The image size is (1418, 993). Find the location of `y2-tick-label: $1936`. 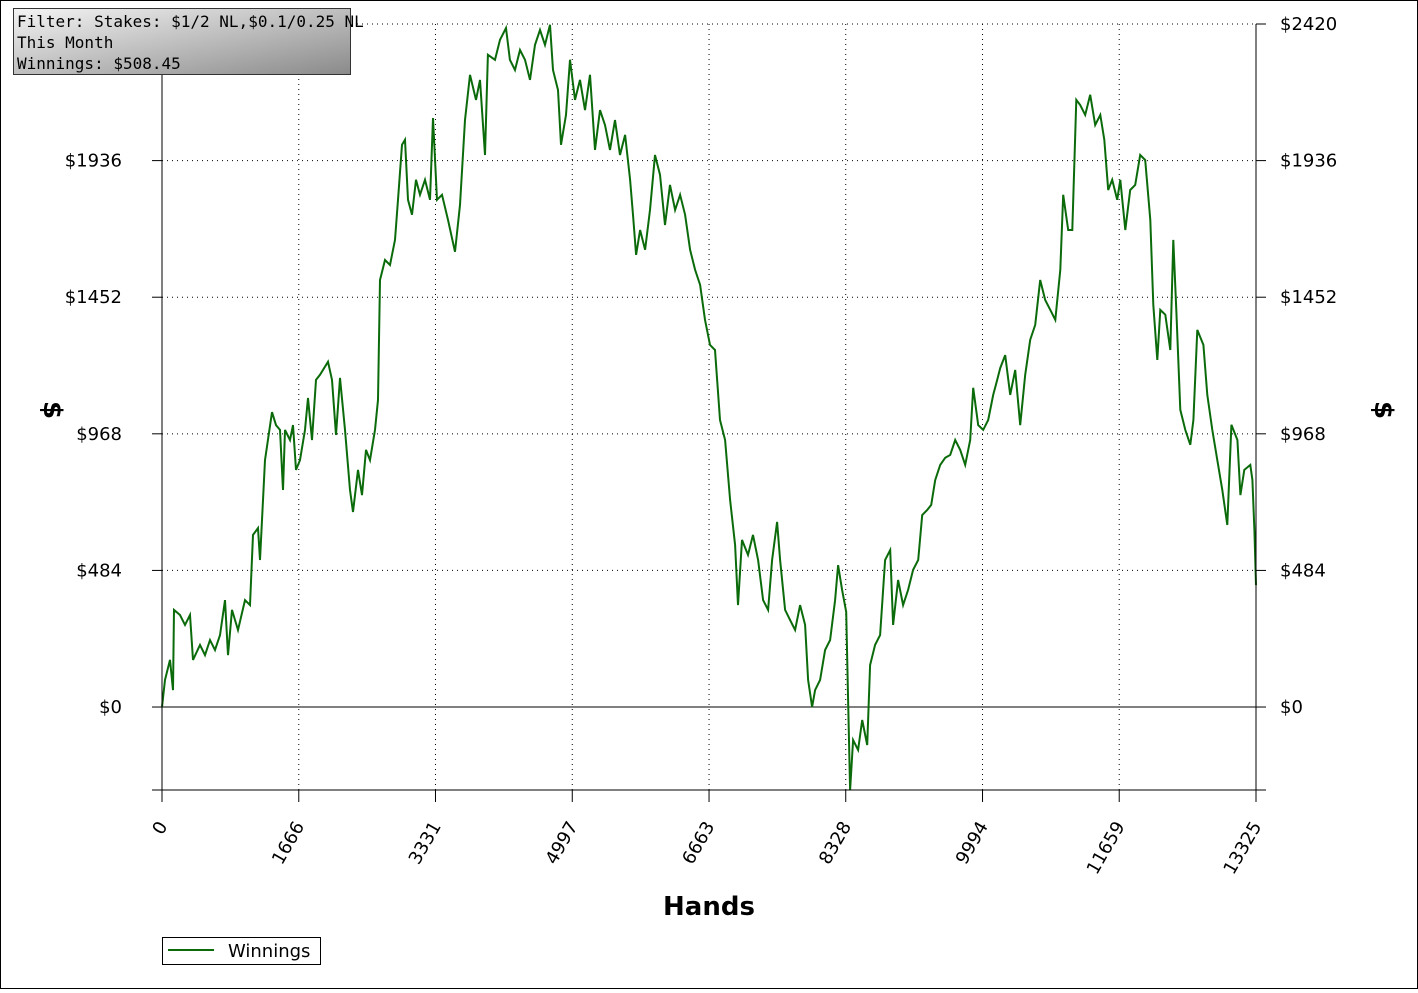

y2-tick-label: $1936 is located at coordinates (1308, 161).